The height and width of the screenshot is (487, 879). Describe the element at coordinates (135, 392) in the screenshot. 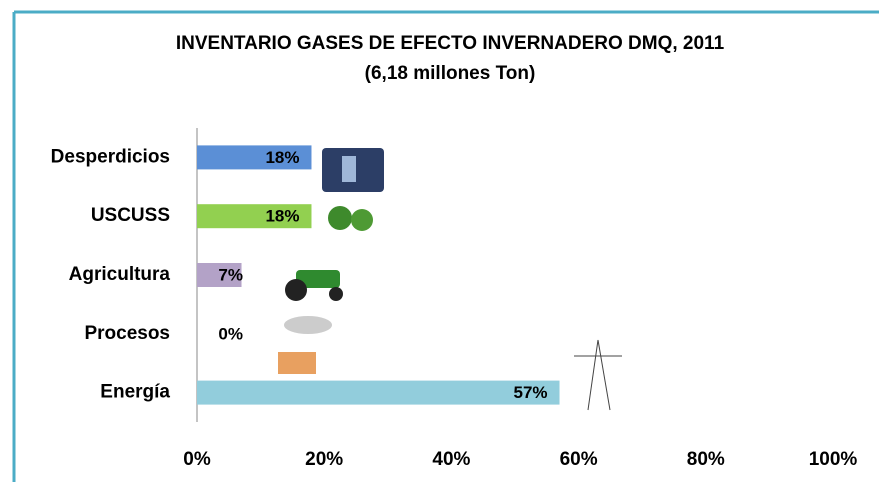

I see `y-tick-label: Energía` at that location.